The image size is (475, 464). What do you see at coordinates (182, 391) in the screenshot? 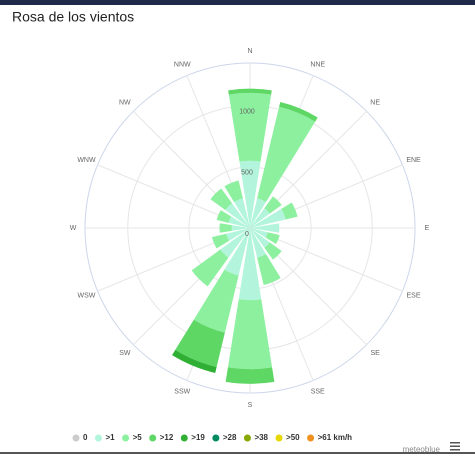
I see `direction-label: SSW` at bounding box center [182, 391].